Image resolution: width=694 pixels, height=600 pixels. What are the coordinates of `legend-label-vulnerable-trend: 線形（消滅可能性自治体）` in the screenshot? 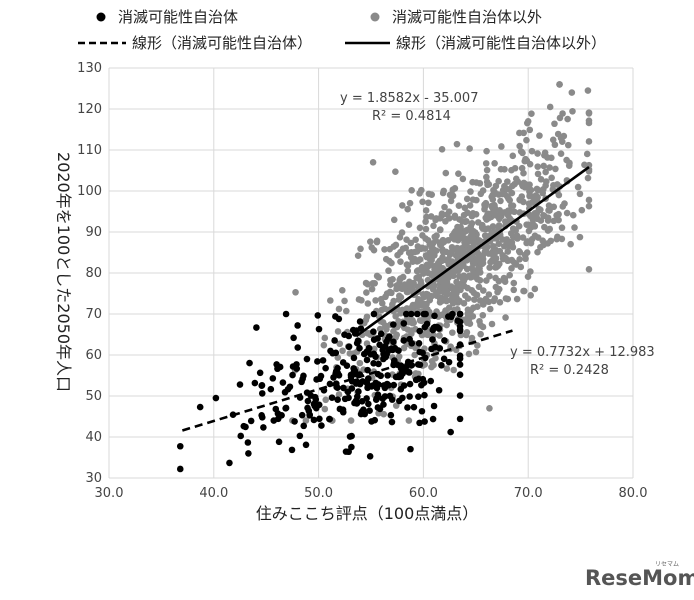 It's located at (222, 43).